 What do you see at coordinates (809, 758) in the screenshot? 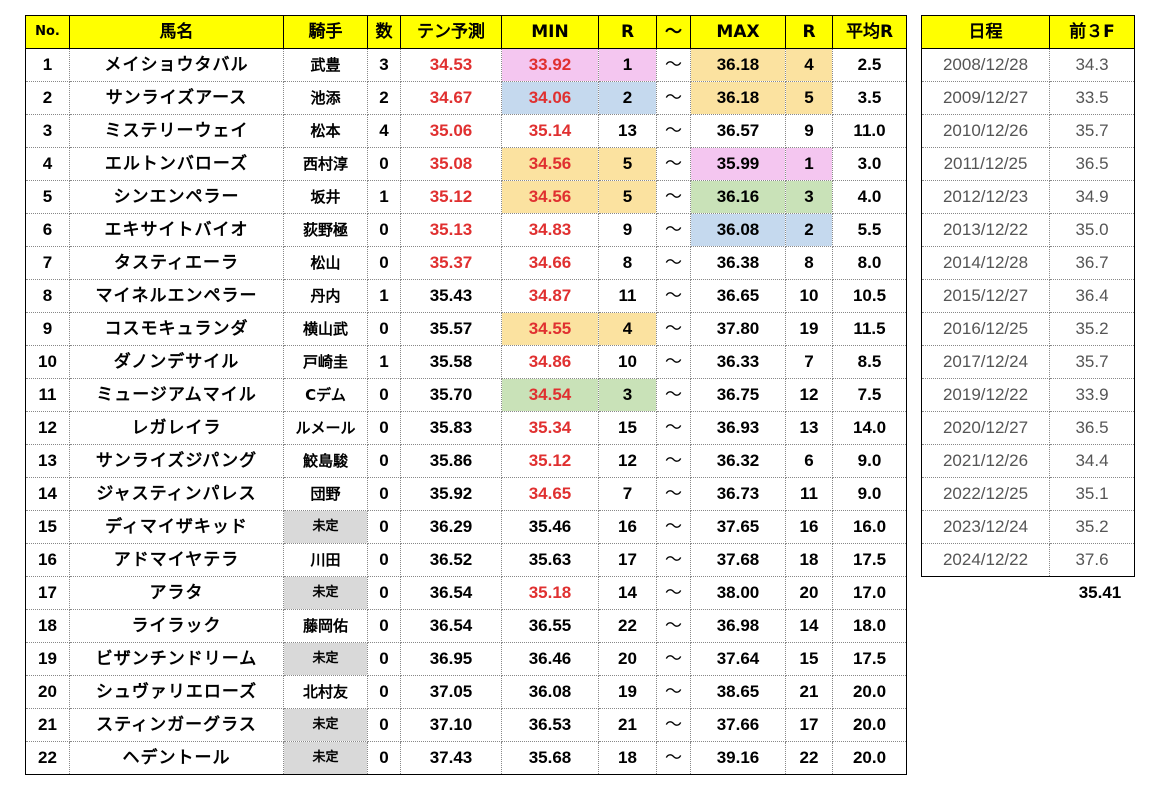
I see `max-rank: 22` at bounding box center [809, 758].